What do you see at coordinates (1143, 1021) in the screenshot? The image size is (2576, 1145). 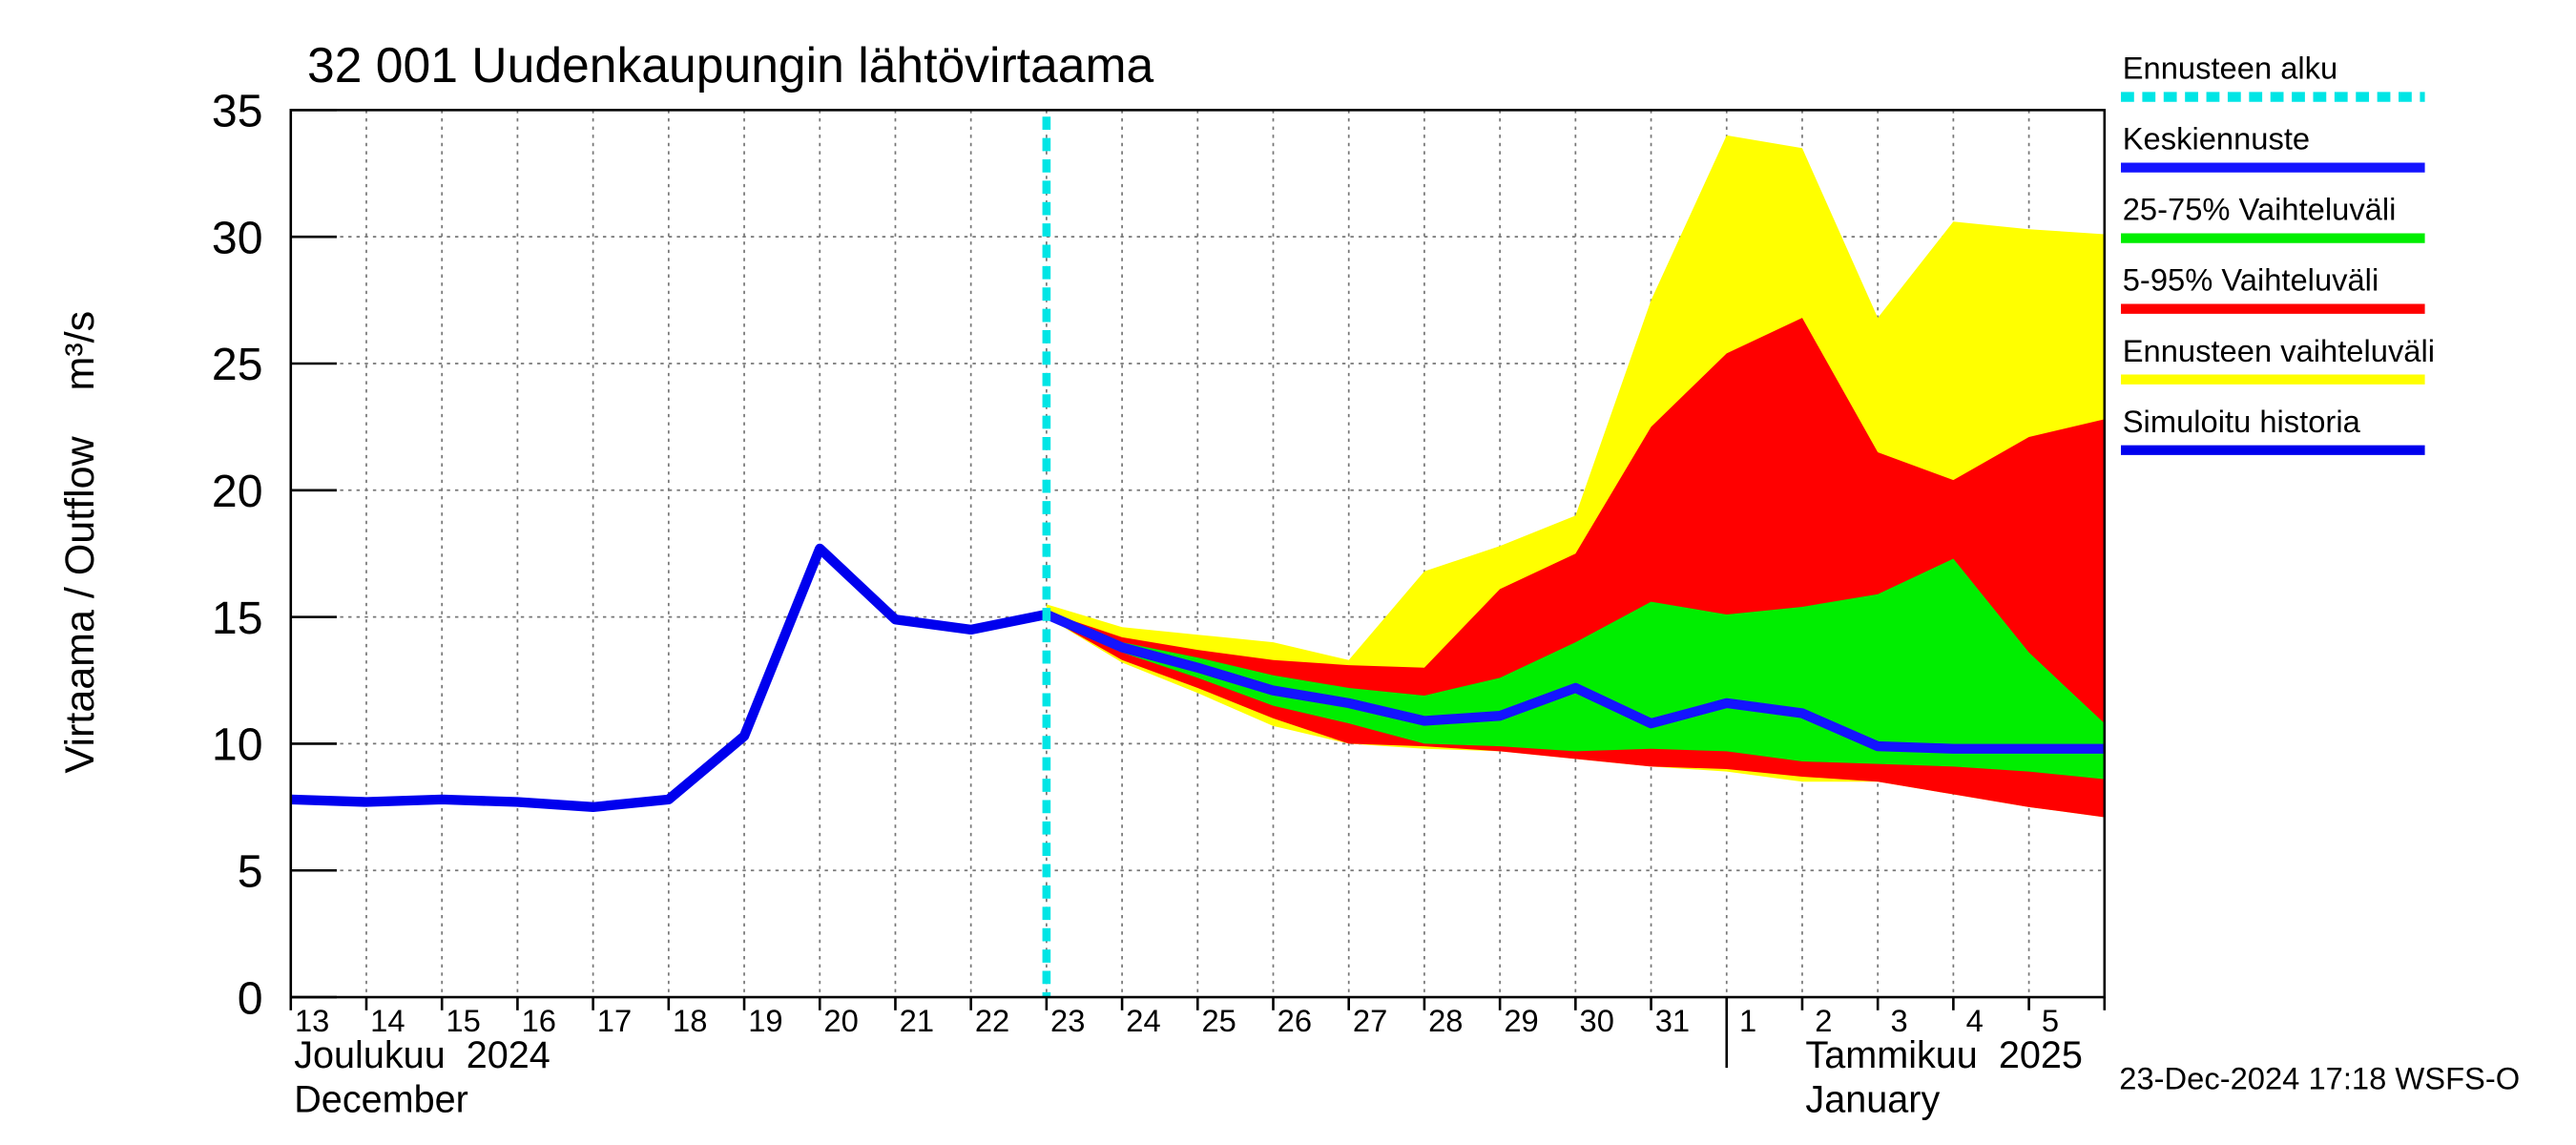 I see `x-tick-label: 24` at bounding box center [1143, 1021].